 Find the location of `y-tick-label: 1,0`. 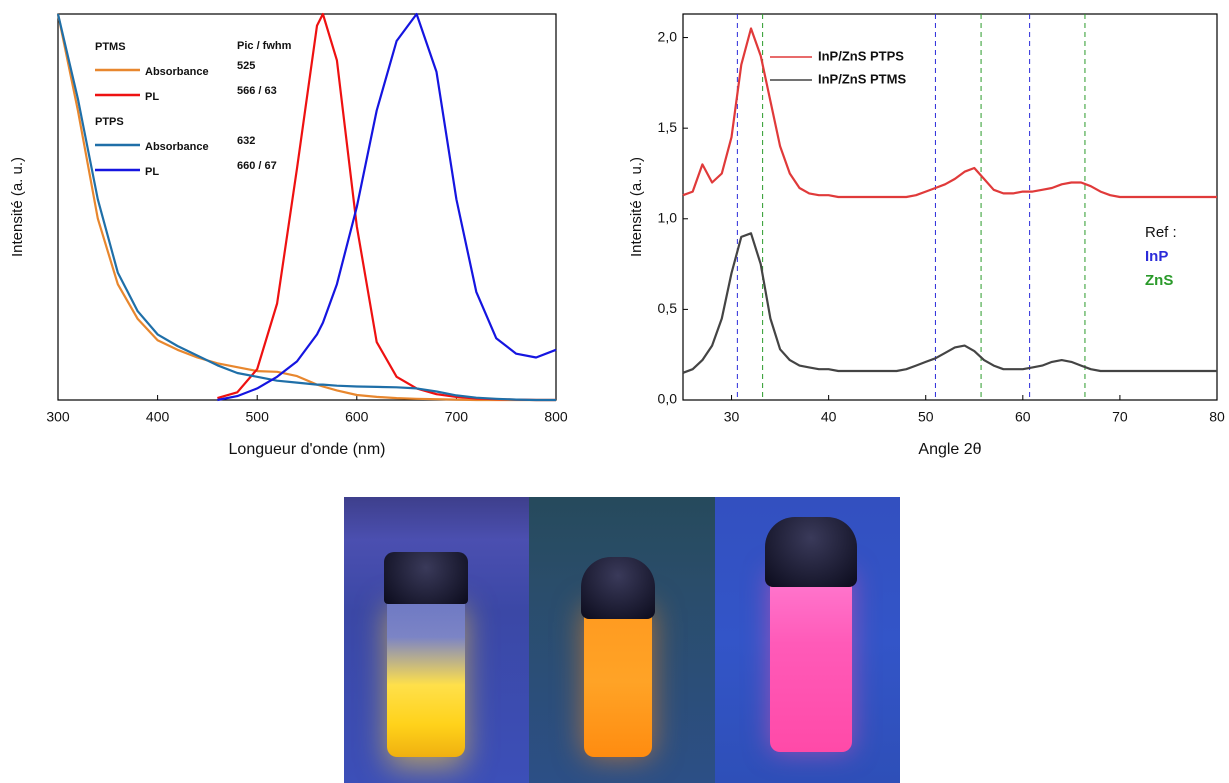

y-tick-label: 1,0 is located at coordinates (668, 217).